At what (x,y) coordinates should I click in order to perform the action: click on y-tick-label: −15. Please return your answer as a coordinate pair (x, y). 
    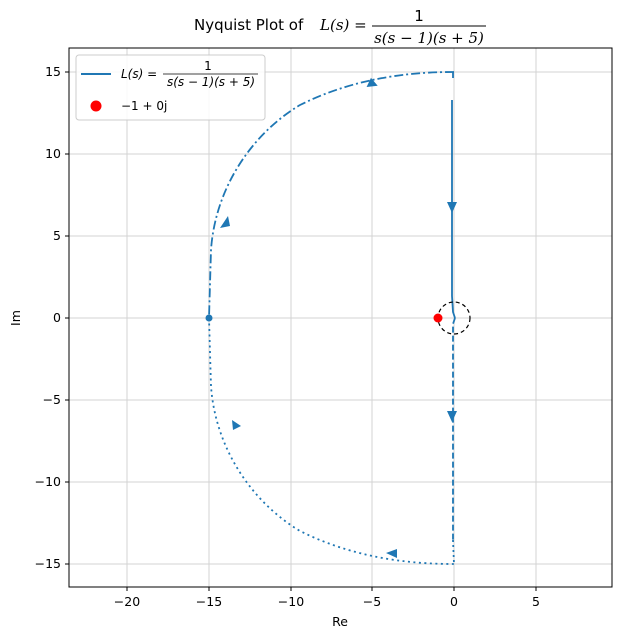
    Looking at the image, I should click on (48, 563).